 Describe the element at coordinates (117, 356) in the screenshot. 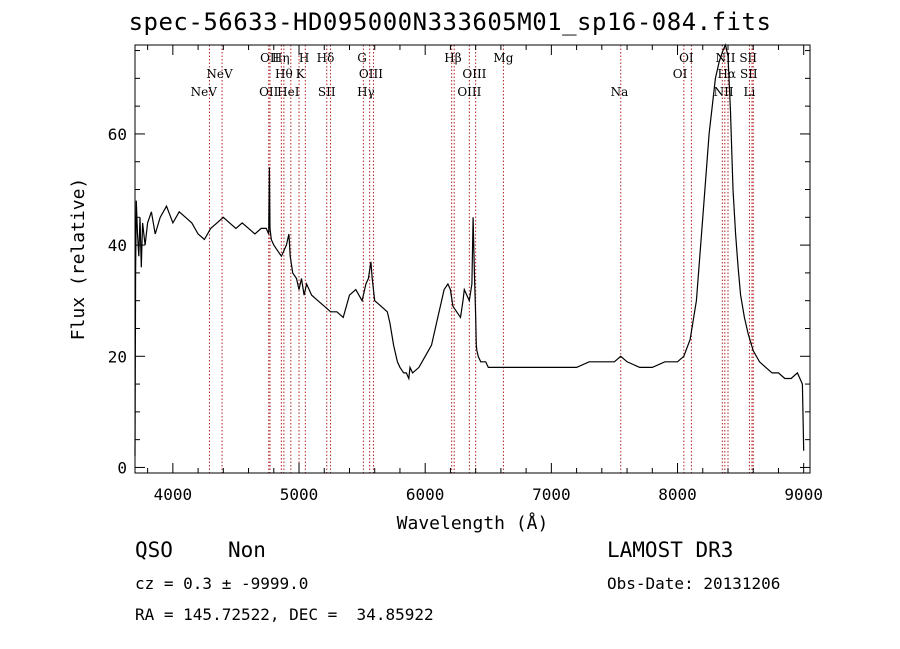

I see `y-tick-label: 20` at that location.